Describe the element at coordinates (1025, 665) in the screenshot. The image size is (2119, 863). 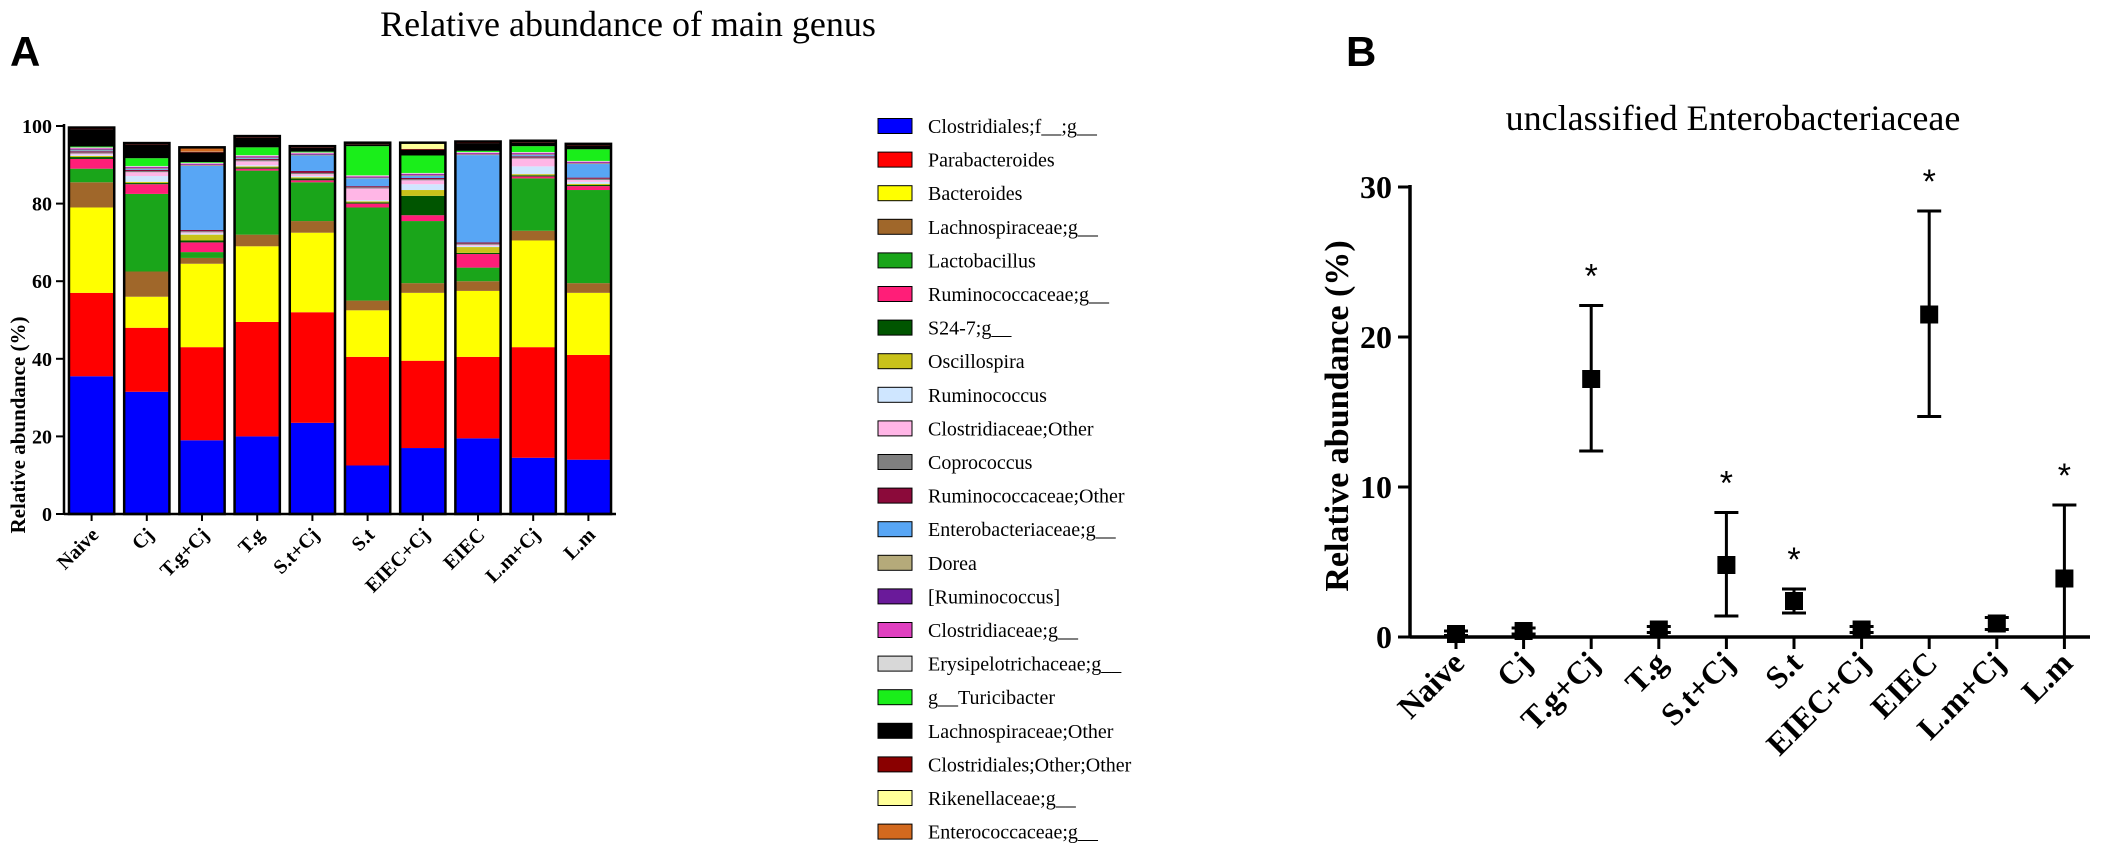
I see `legend-label: Erysipelotrichaceae;g__` at that location.